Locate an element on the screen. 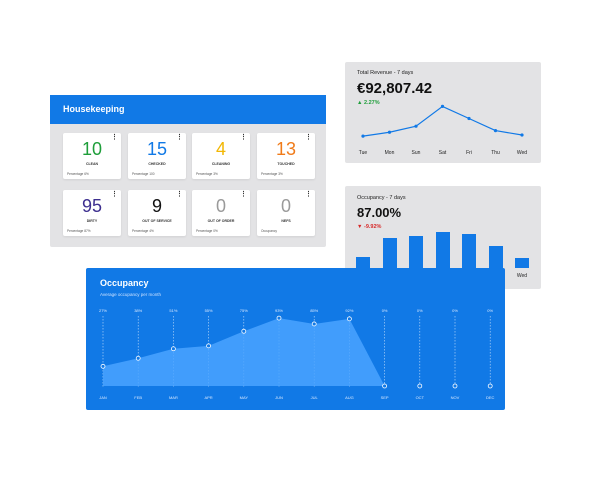  month-axis-label: MAR is located at coordinates (173, 397).